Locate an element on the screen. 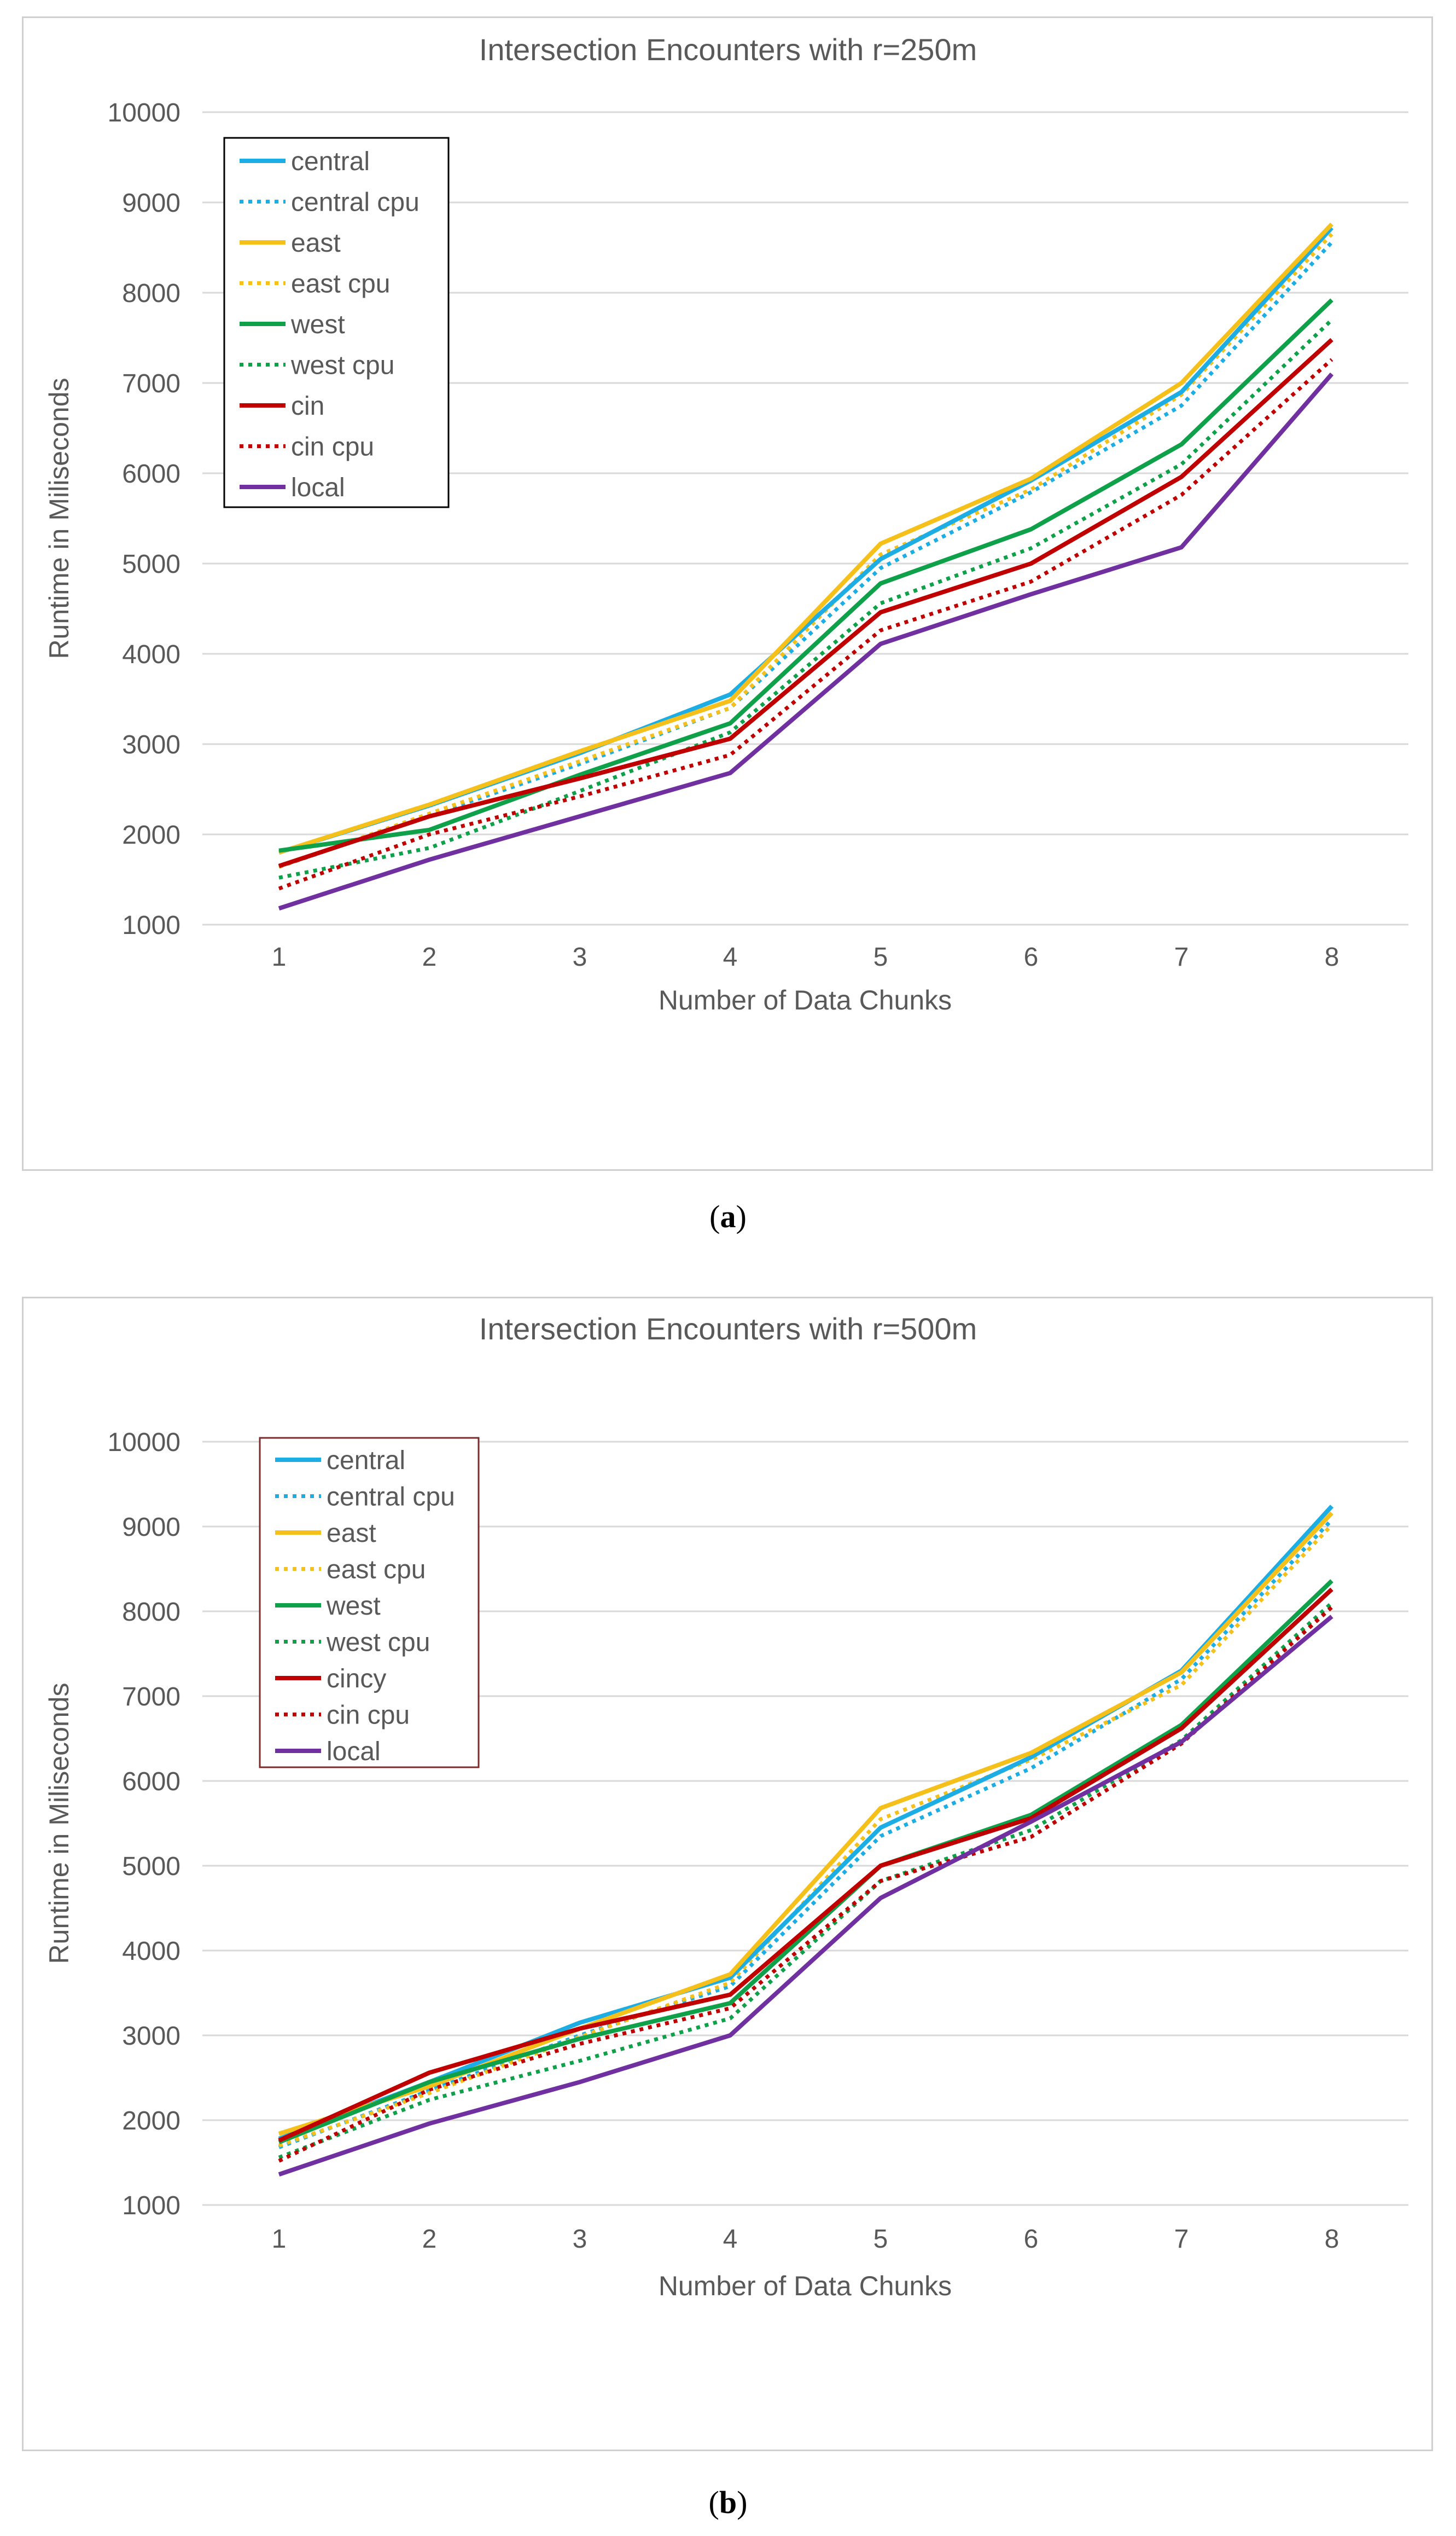 Image resolution: width=1456 pixels, height=2536 pixels. caption-label-b: b is located at coordinates (728, 2503).